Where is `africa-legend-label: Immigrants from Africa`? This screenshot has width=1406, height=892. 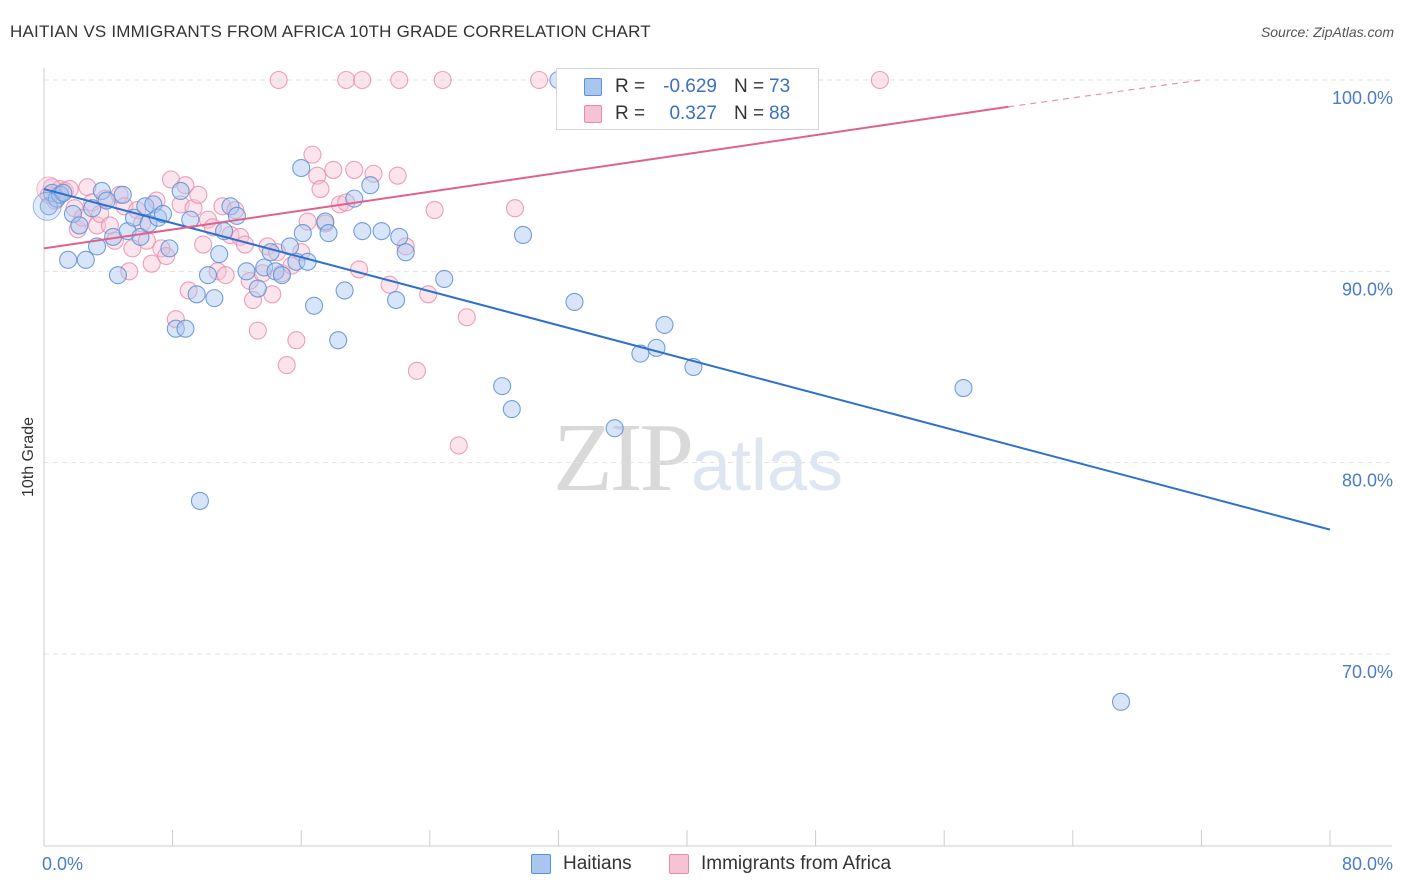 africa-legend-label: Immigrants from Africa is located at coordinates (796, 863).